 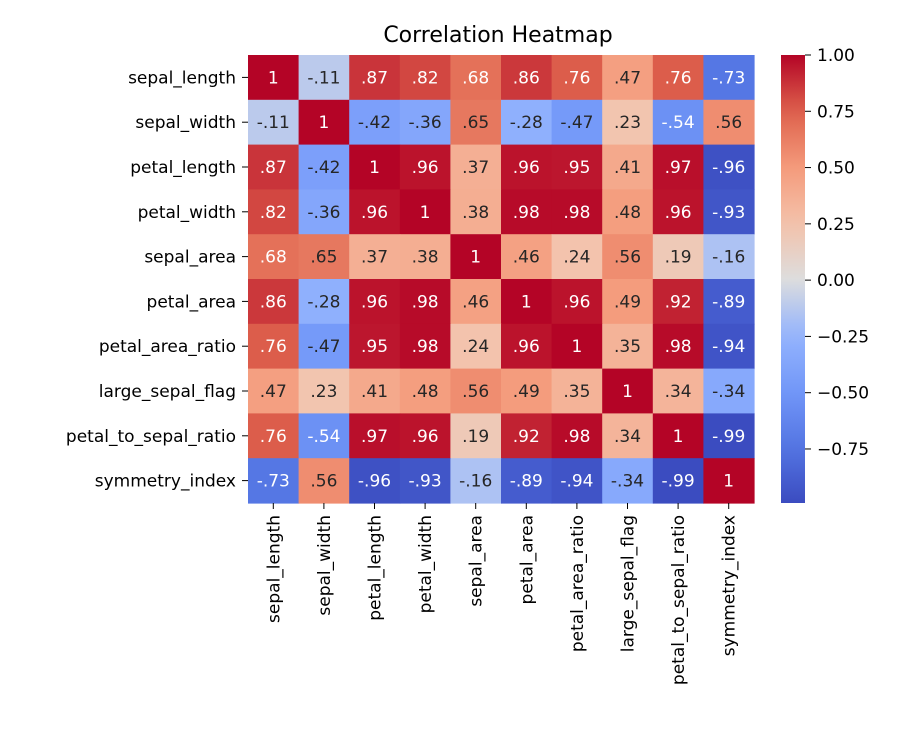 I want to click on cell-value-label: .19, so click(x=678, y=258).